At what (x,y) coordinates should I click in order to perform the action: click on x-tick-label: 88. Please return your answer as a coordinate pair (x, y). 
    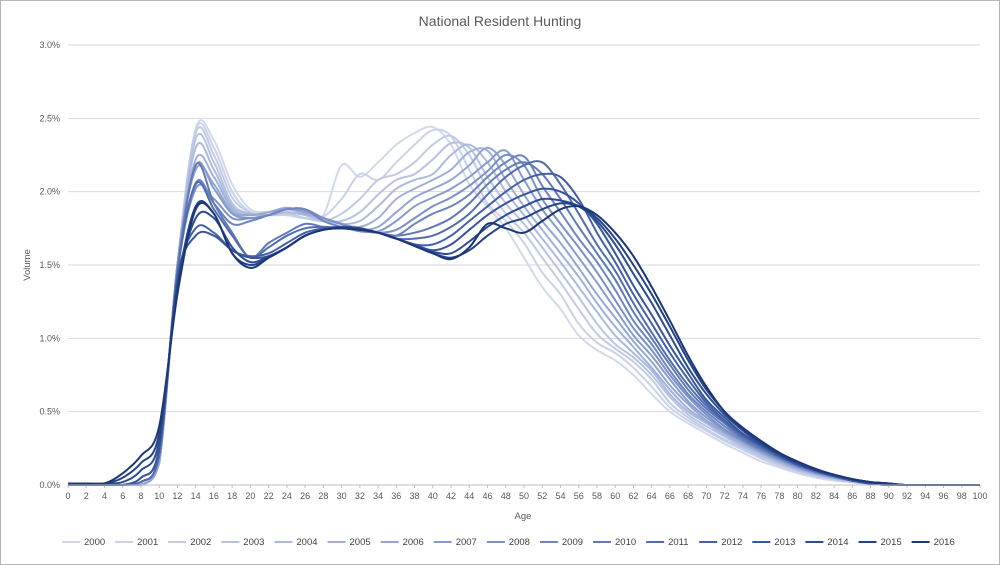
    Looking at the image, I should click on (871, 496).